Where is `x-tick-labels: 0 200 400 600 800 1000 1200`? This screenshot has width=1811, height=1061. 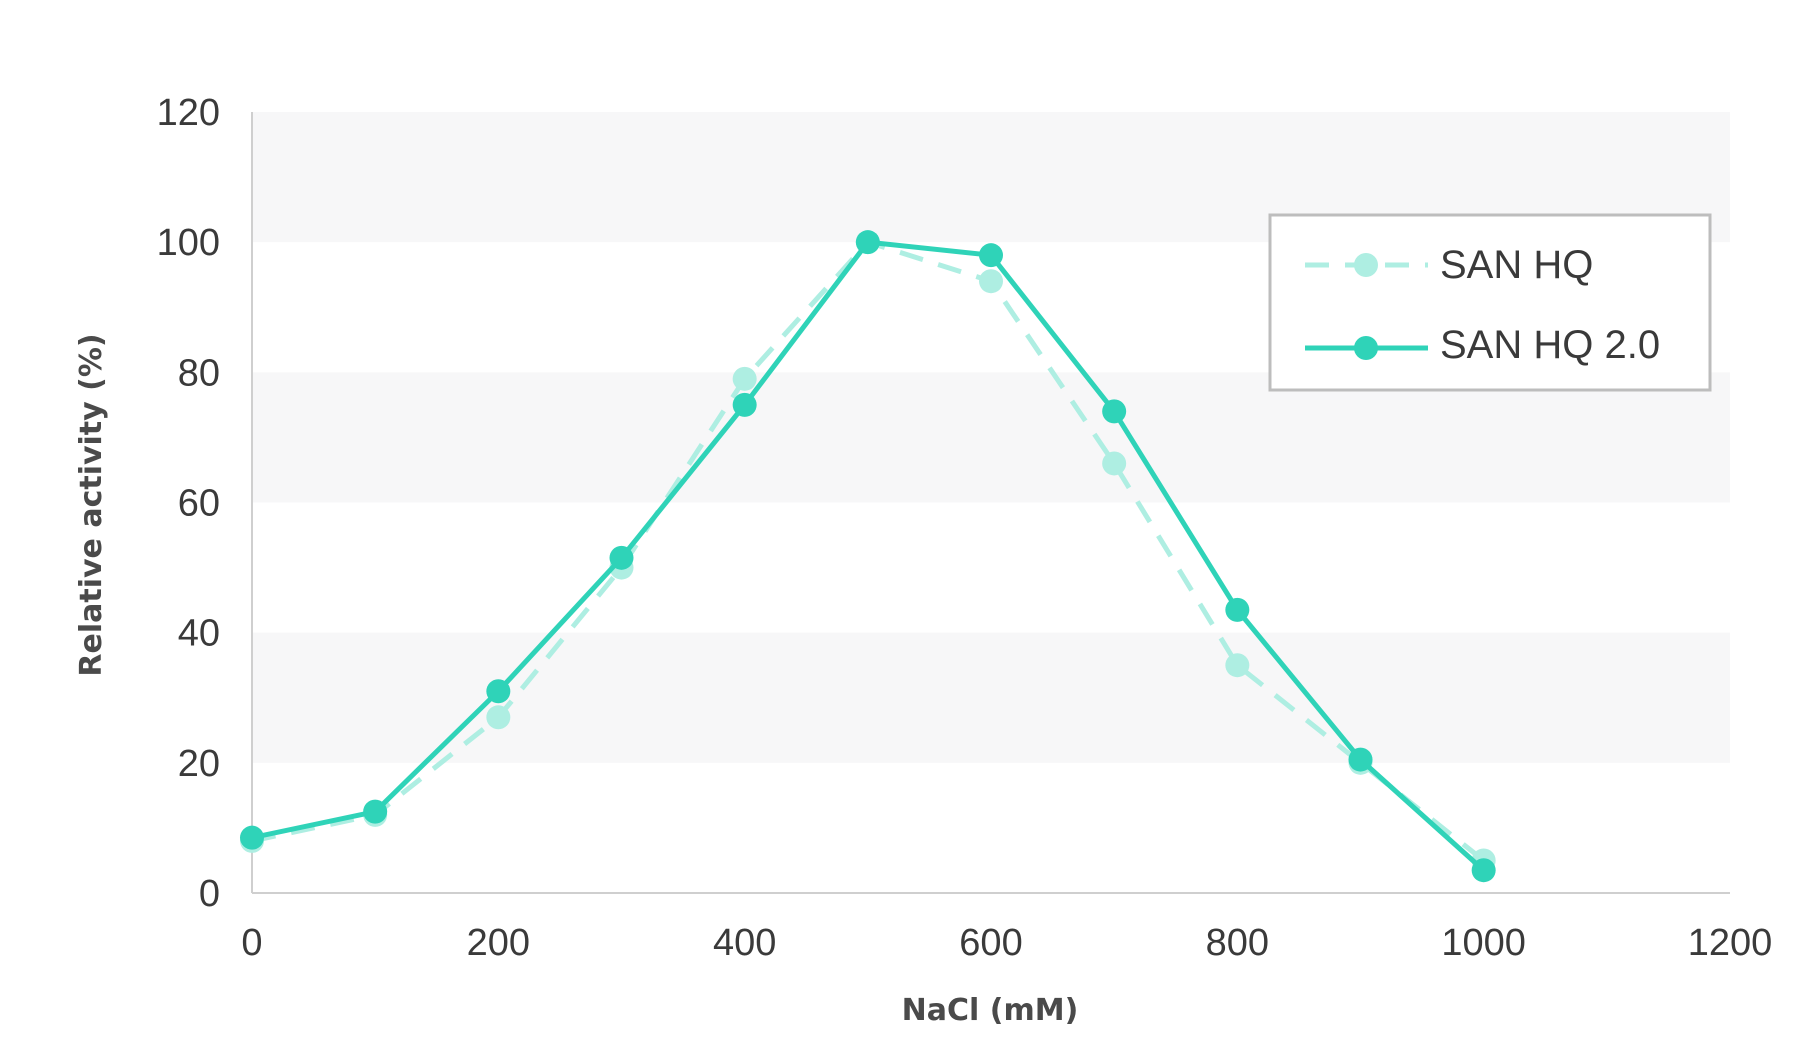
x-tick-labels: 0 200 400 600 800 1000 1200 is located at coordinates (1006, 943).